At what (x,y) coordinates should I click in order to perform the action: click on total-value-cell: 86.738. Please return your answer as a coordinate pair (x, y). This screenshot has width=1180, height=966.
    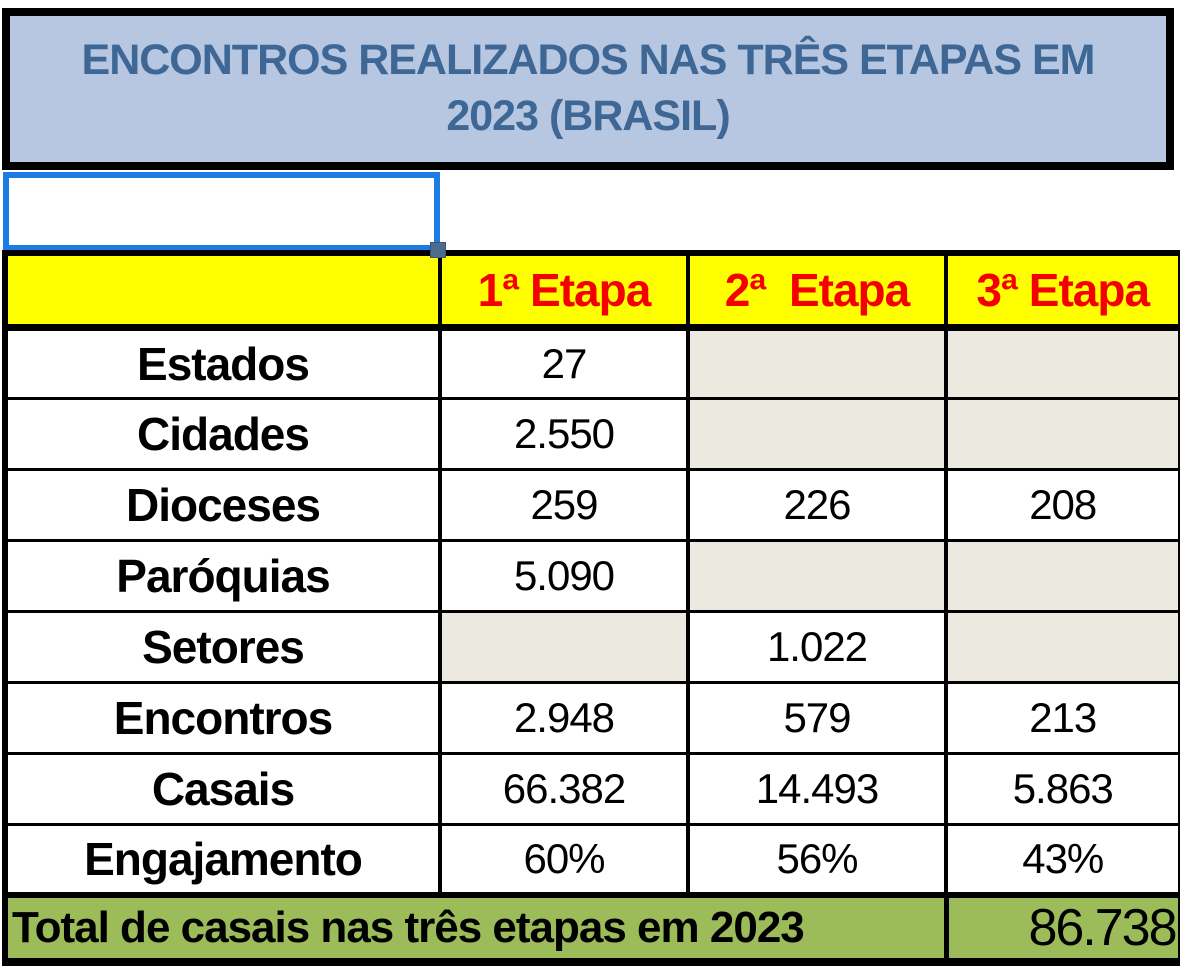
    Looking at the image, I should click on (1061, 929).